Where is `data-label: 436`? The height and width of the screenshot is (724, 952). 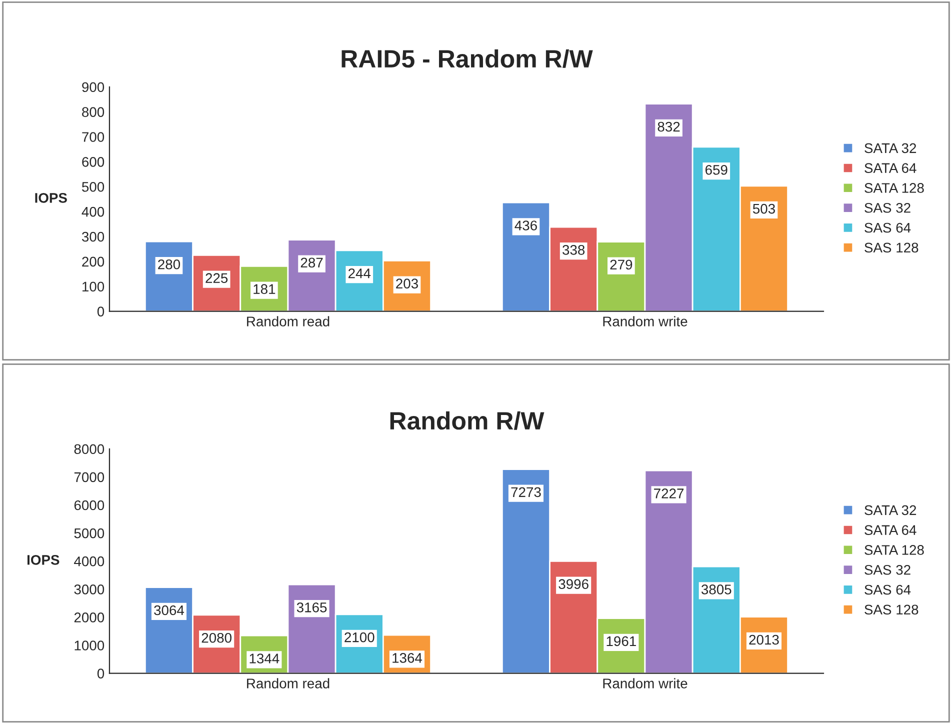
data-label: 436 is located at coordinates (525, 225).